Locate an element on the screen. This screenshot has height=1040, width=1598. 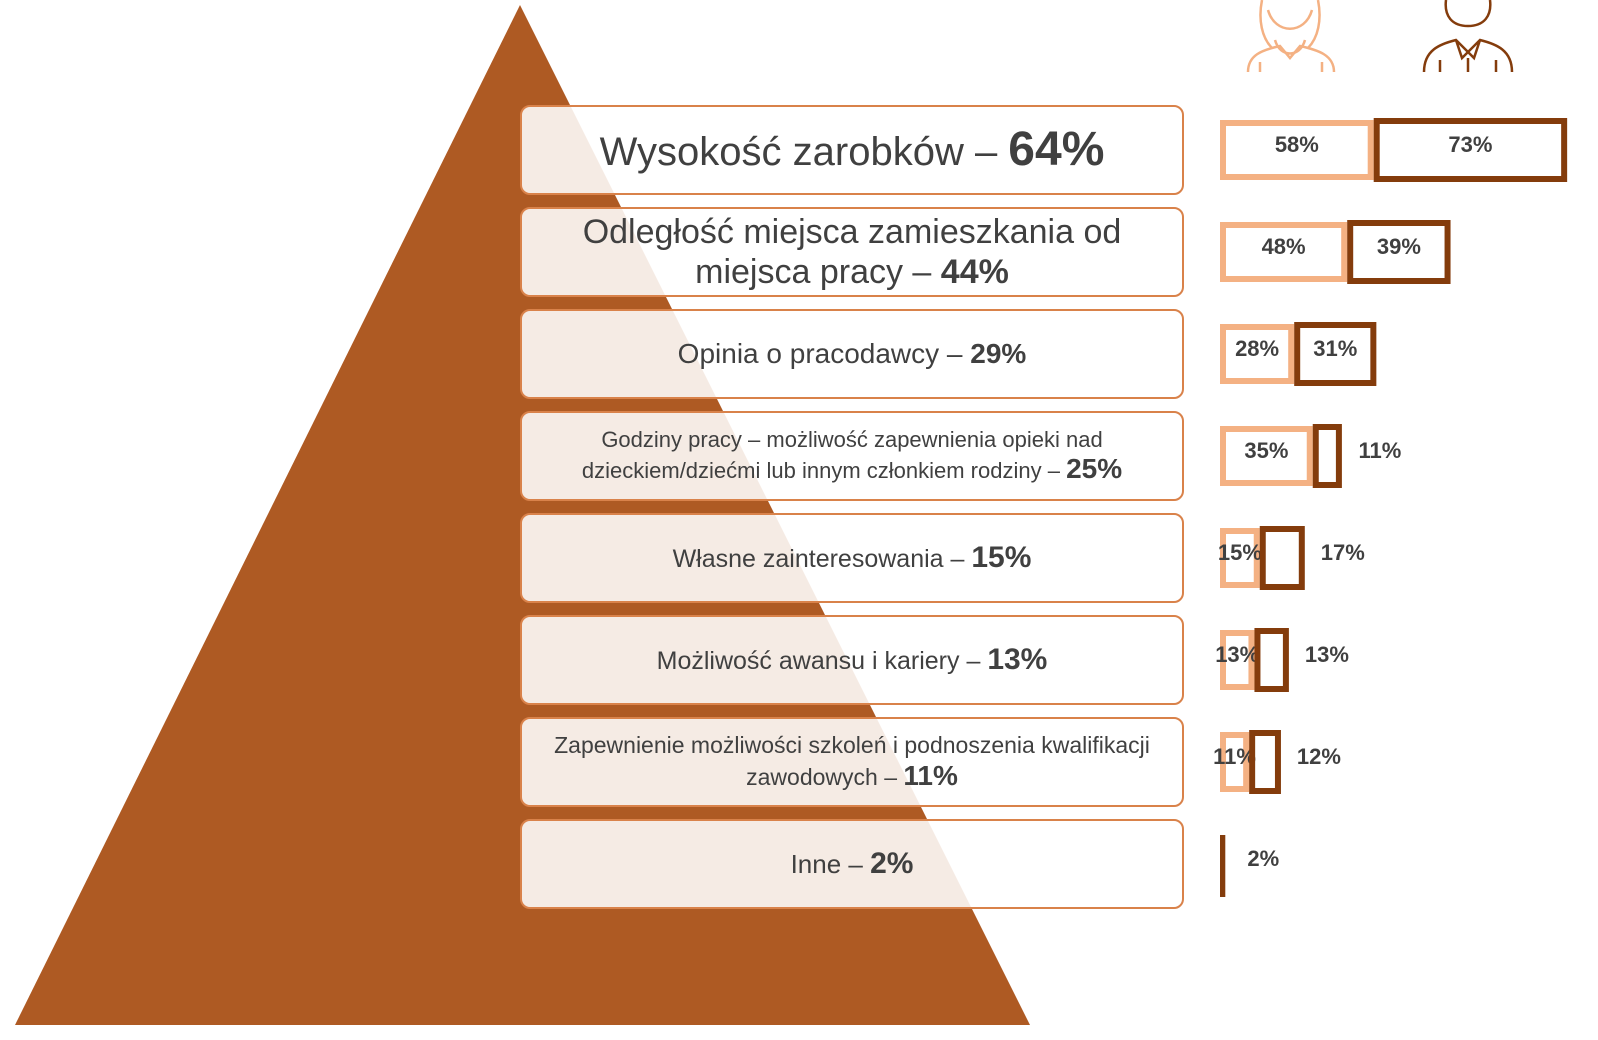
factor-total: 2% is located at coordinates (892, 864).